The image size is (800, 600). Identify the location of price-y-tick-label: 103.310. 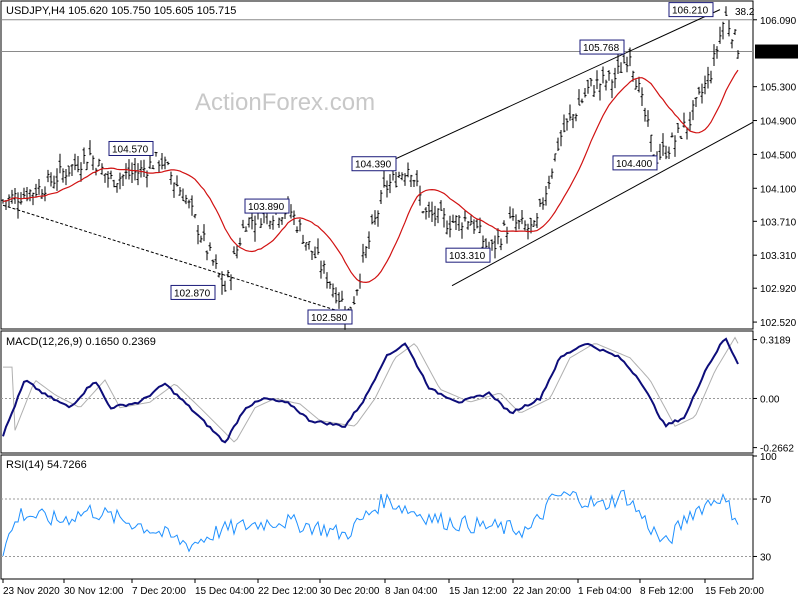
(778, 256).